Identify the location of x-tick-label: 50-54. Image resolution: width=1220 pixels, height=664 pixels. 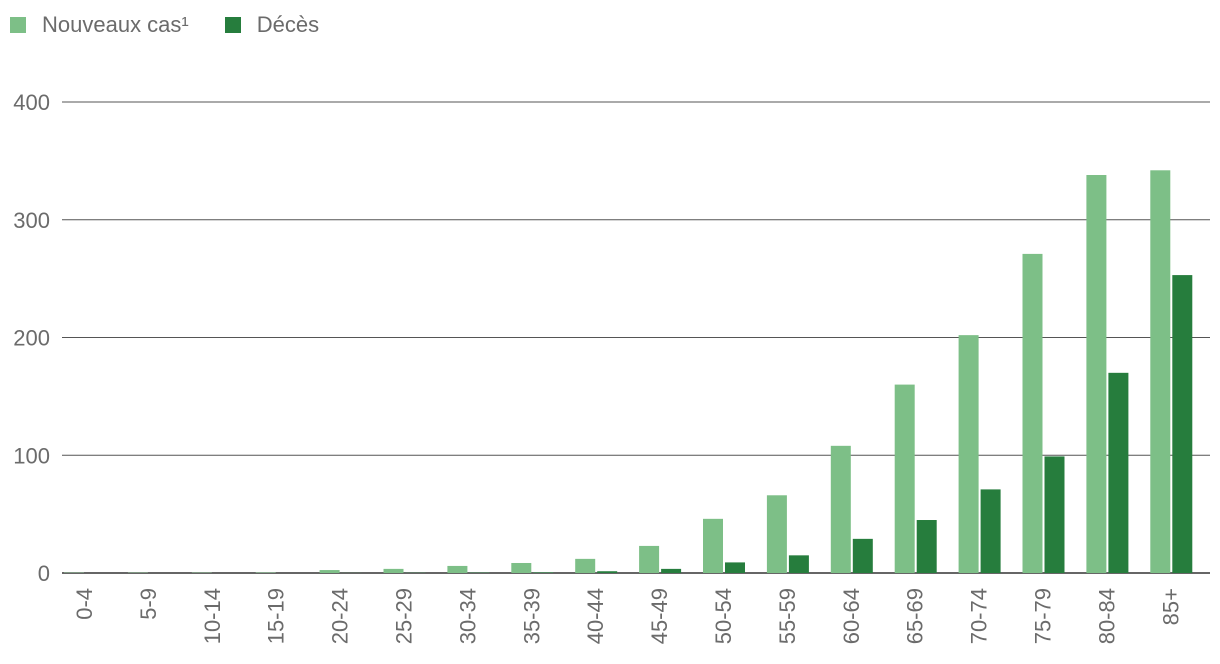
(723, 616).